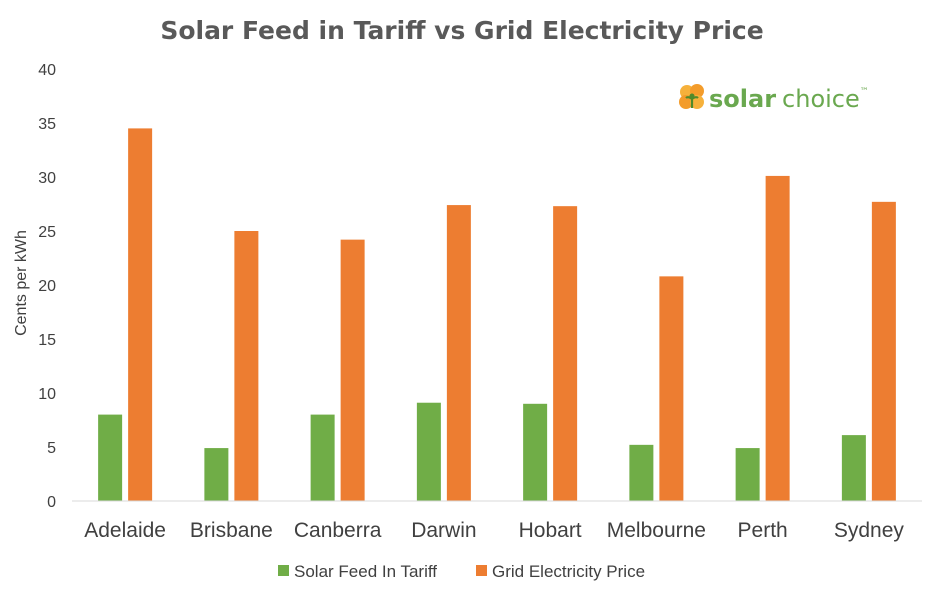  I want to click on y-tick-label: 15, so click(47, 340).